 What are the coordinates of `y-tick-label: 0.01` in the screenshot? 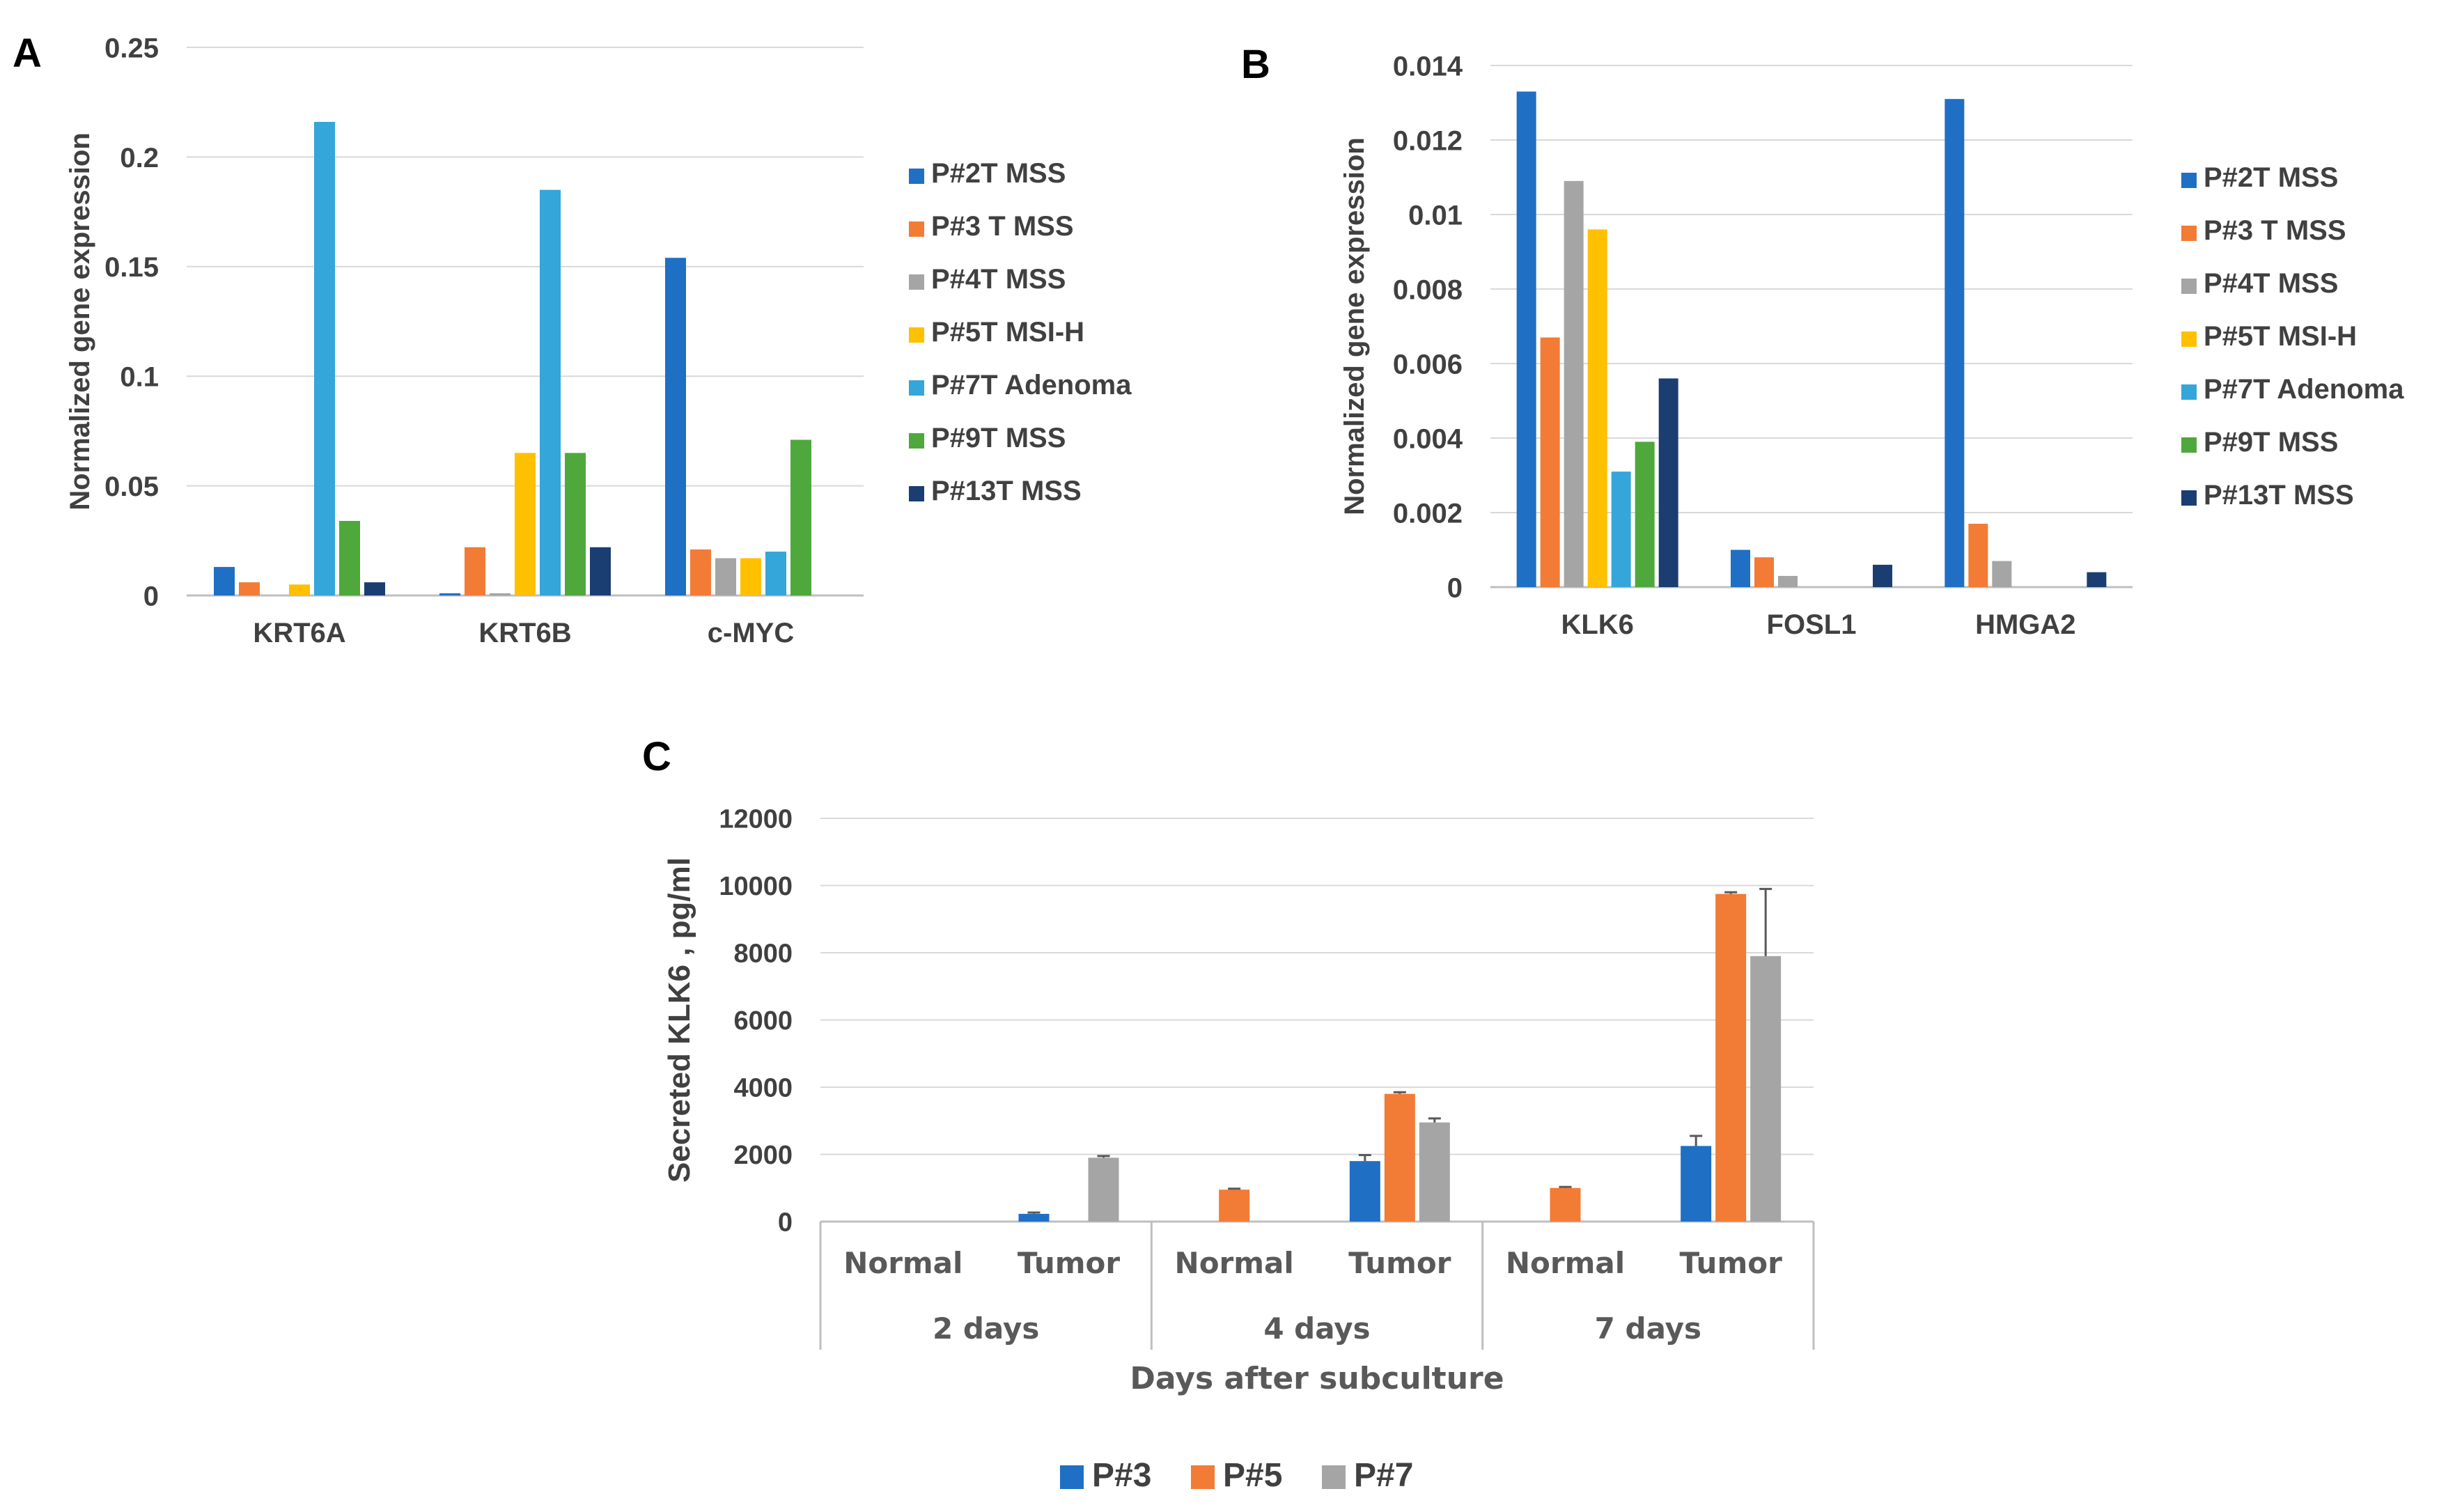 It's located at (1435, 216).